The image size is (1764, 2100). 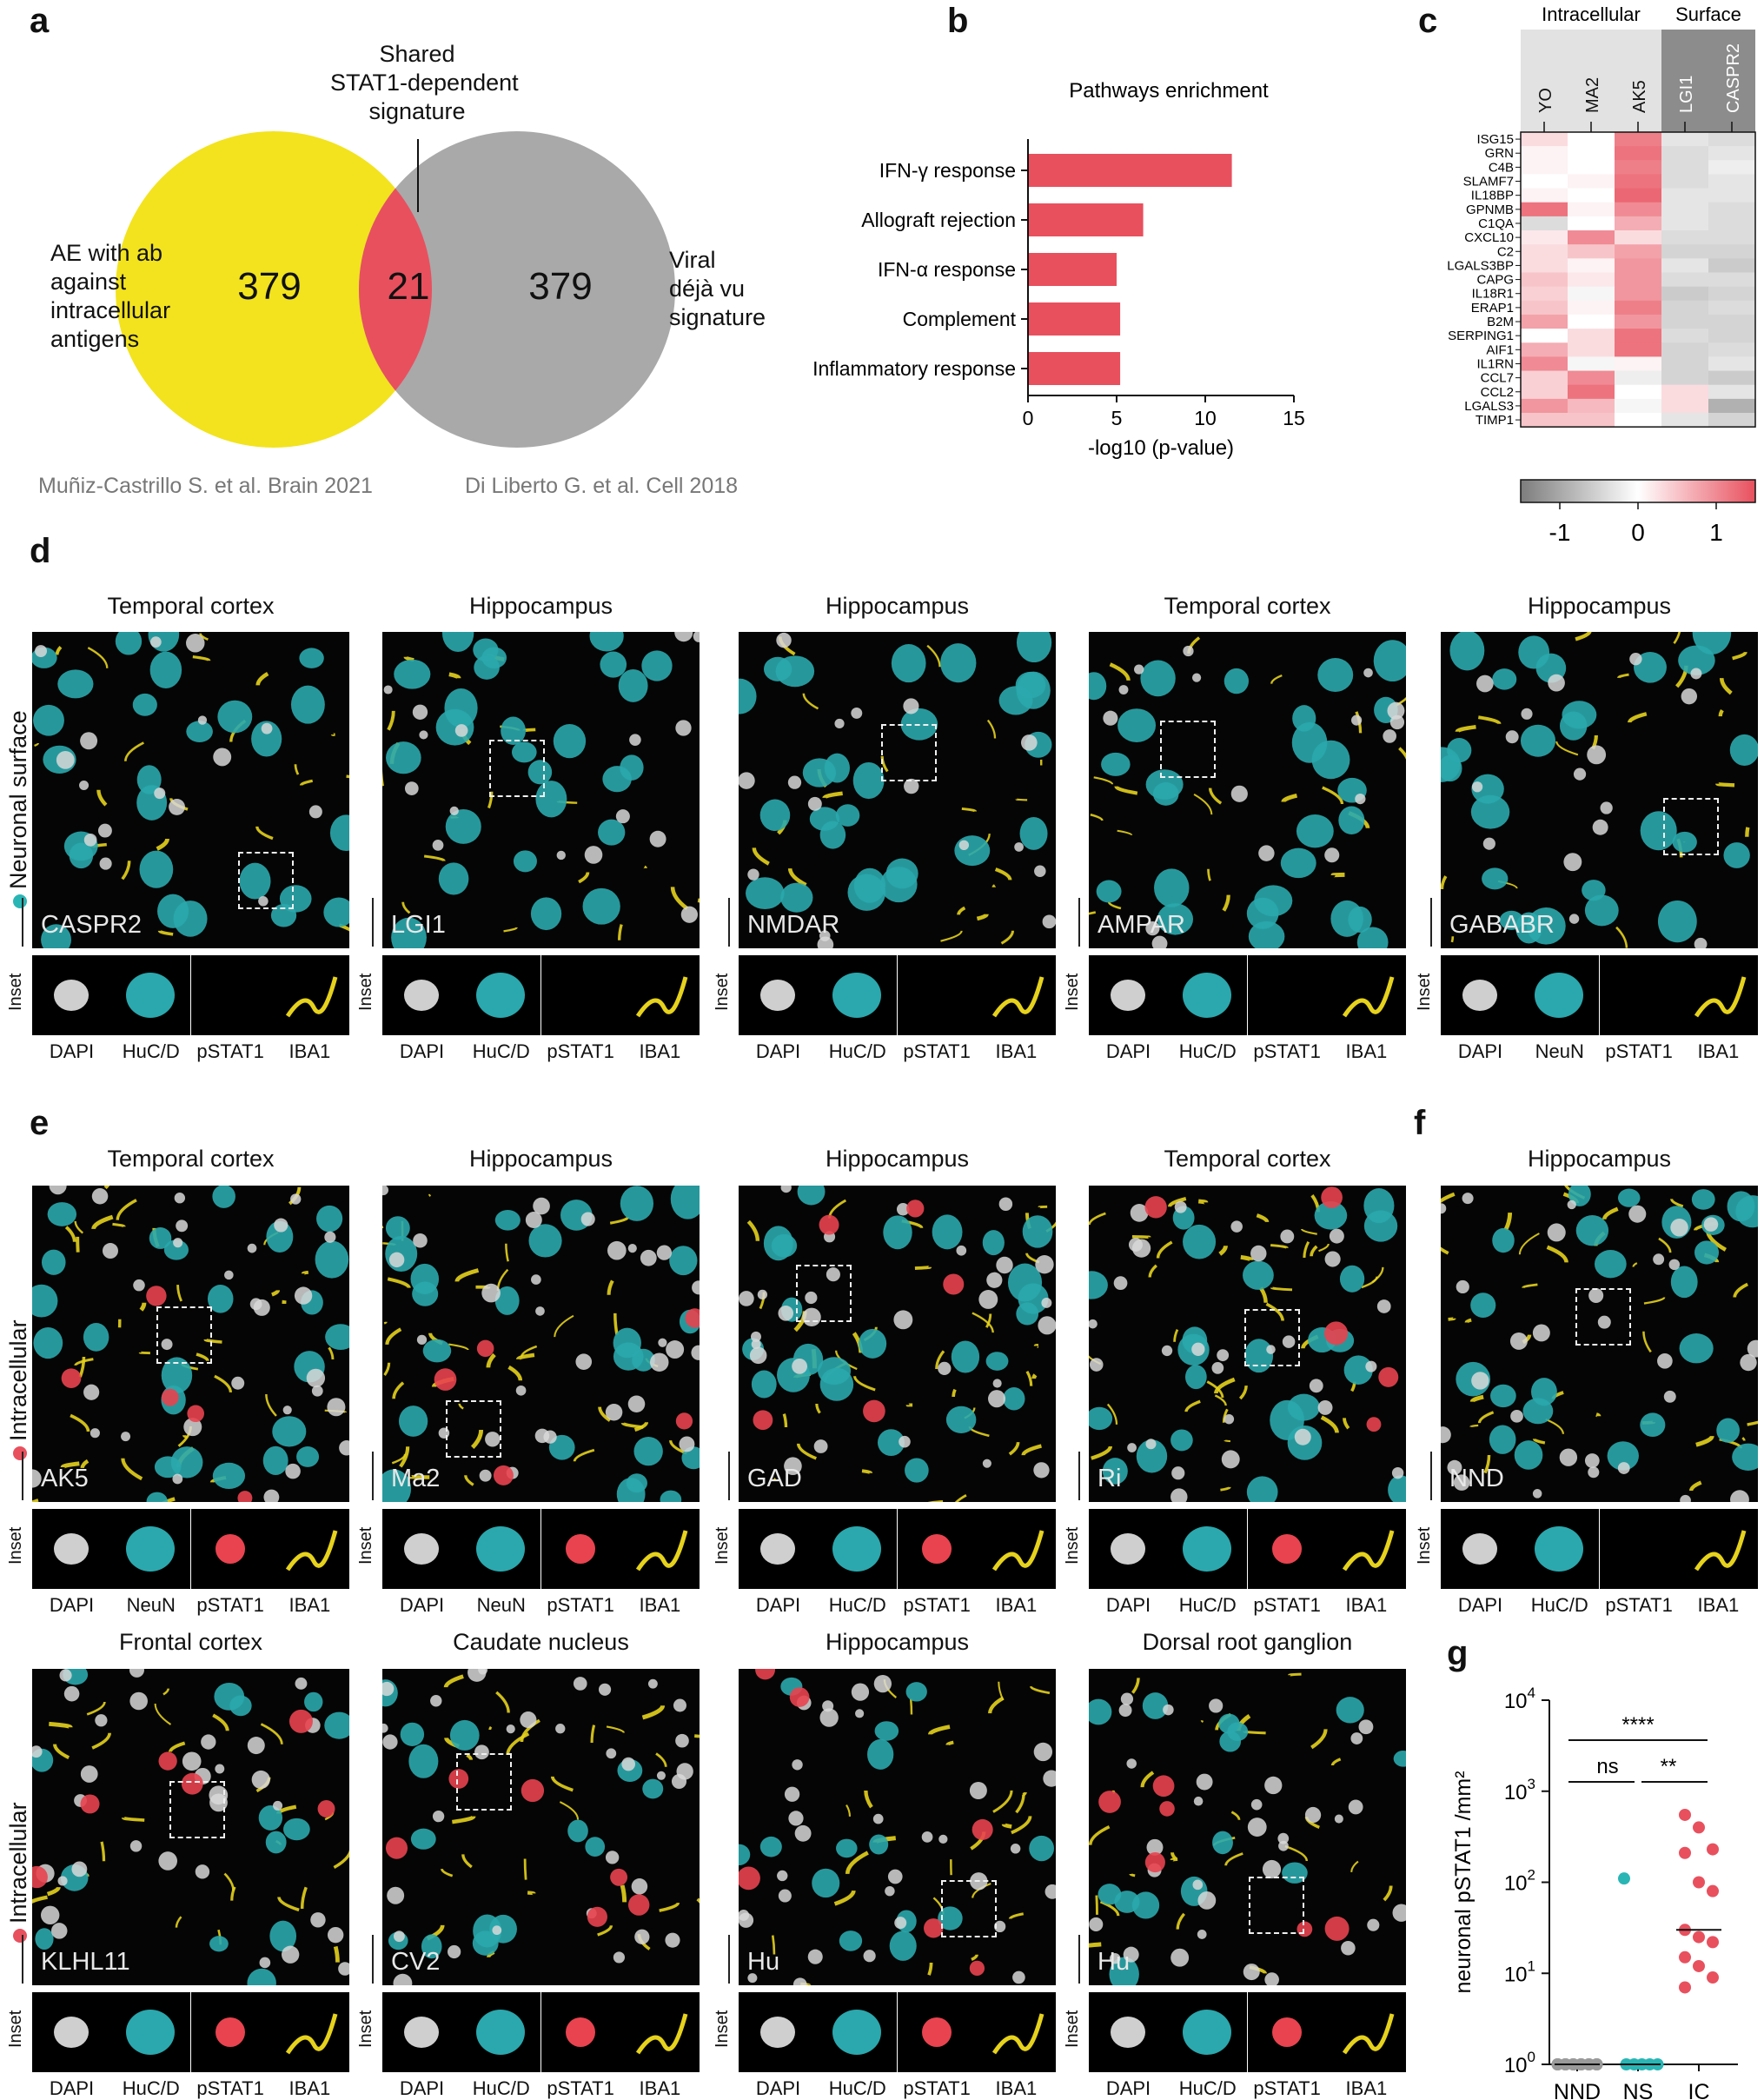 What do you see at coordinates (1495, 363) in the screenshot?
I see `heatmap-row-label: IL1RN` at bounding box center [1495, 363].